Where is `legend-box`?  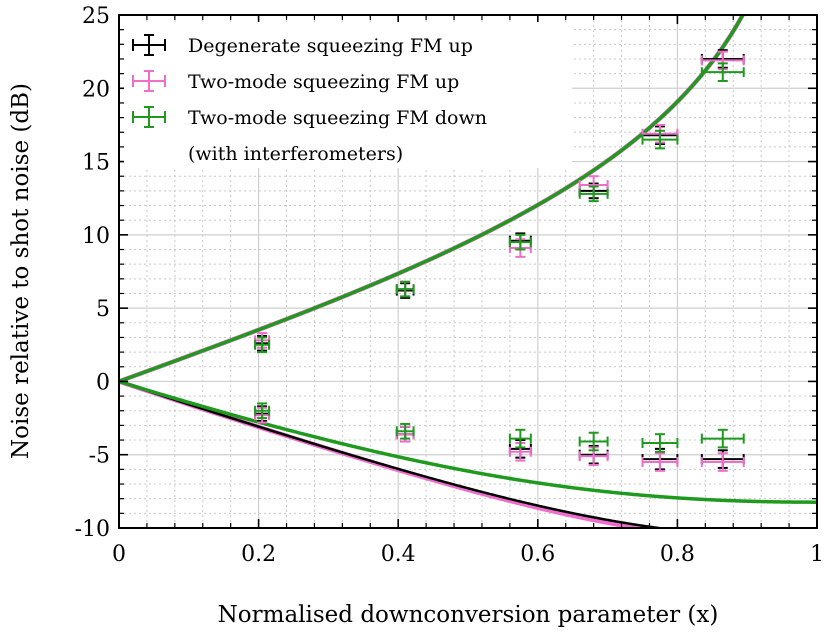 legend-box is located at coordinates (348, 95).